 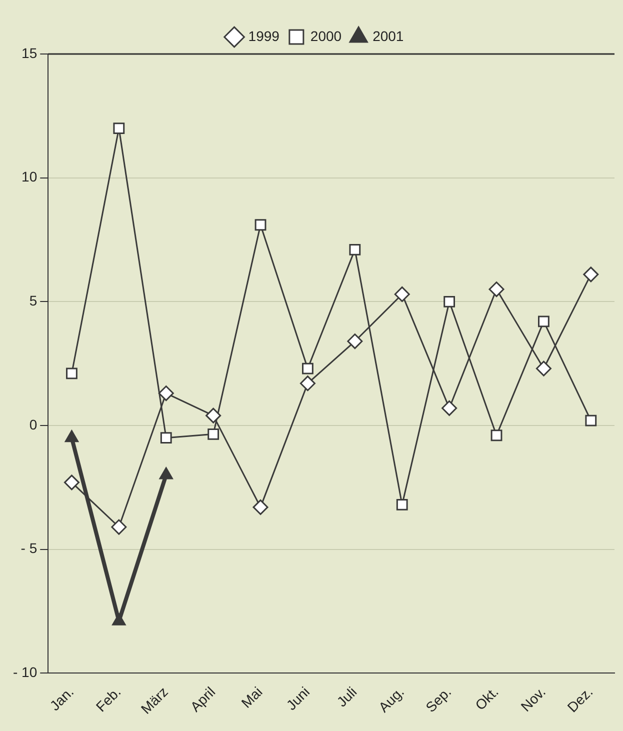 What do you see at coordinates (347, 697) in the screenshot?
I see `x-tick-label: Juli` at bounding box center [347, 697].